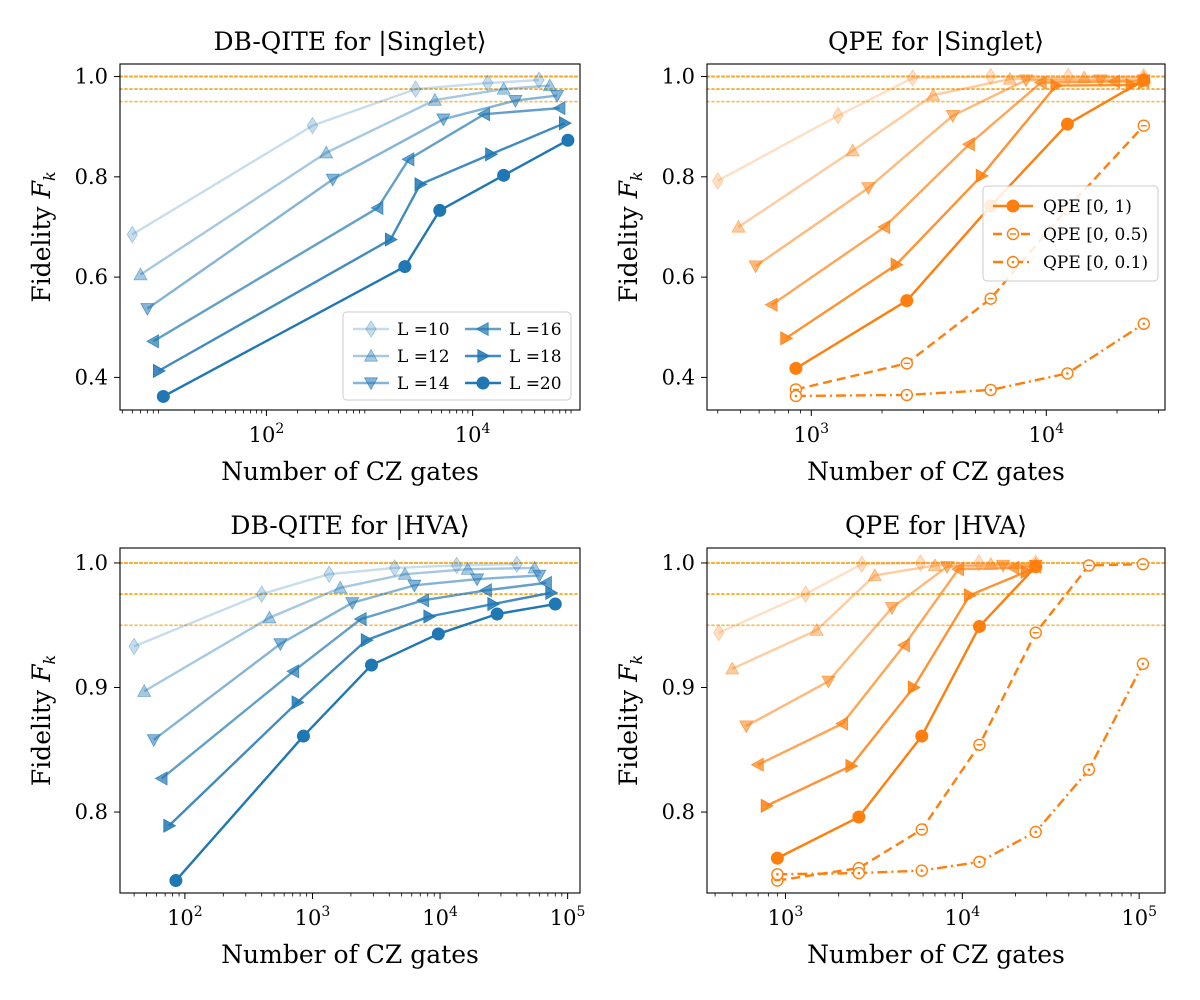  What do you see at coordinates (91, 812) in the screenshot?
I see `y-tick-label: 0.8` at bounding box center [91, 812].